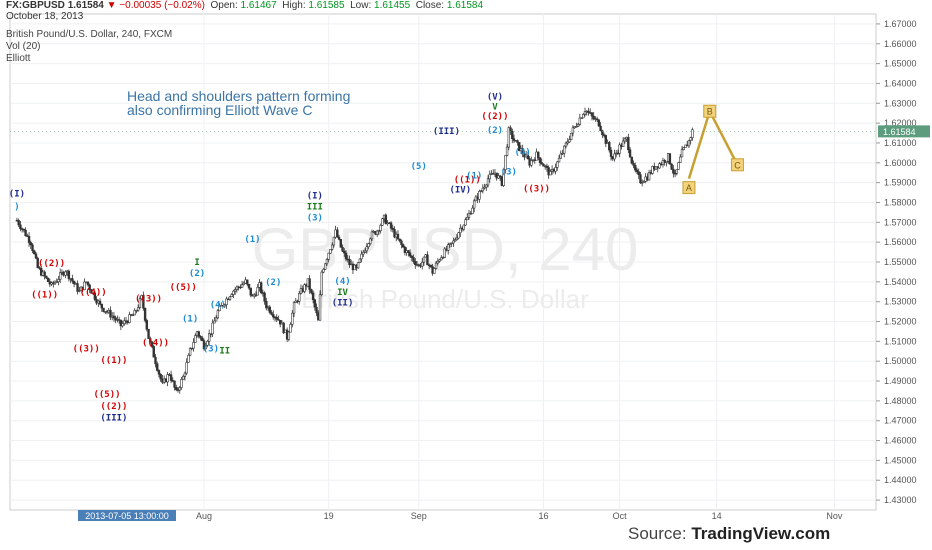 This screenshot has width=932, height=550. I want to click on wave-label: ((3)), so click(86, 349).